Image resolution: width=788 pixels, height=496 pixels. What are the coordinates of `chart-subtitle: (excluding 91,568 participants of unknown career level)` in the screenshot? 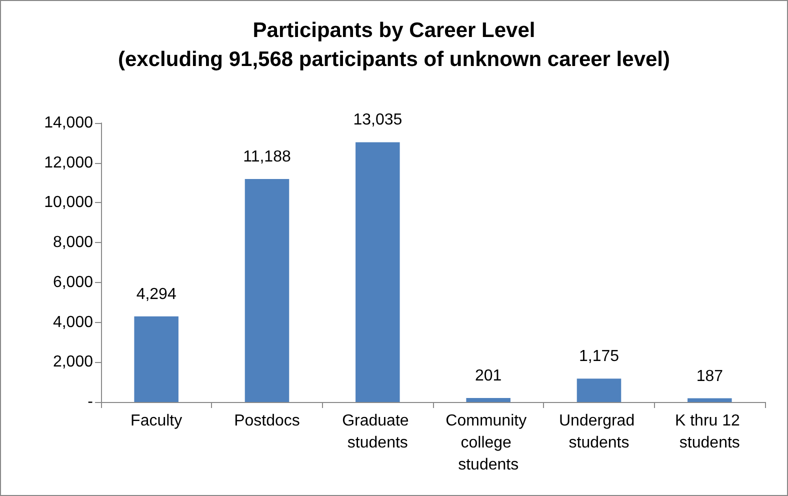 It's located at (394, 59).